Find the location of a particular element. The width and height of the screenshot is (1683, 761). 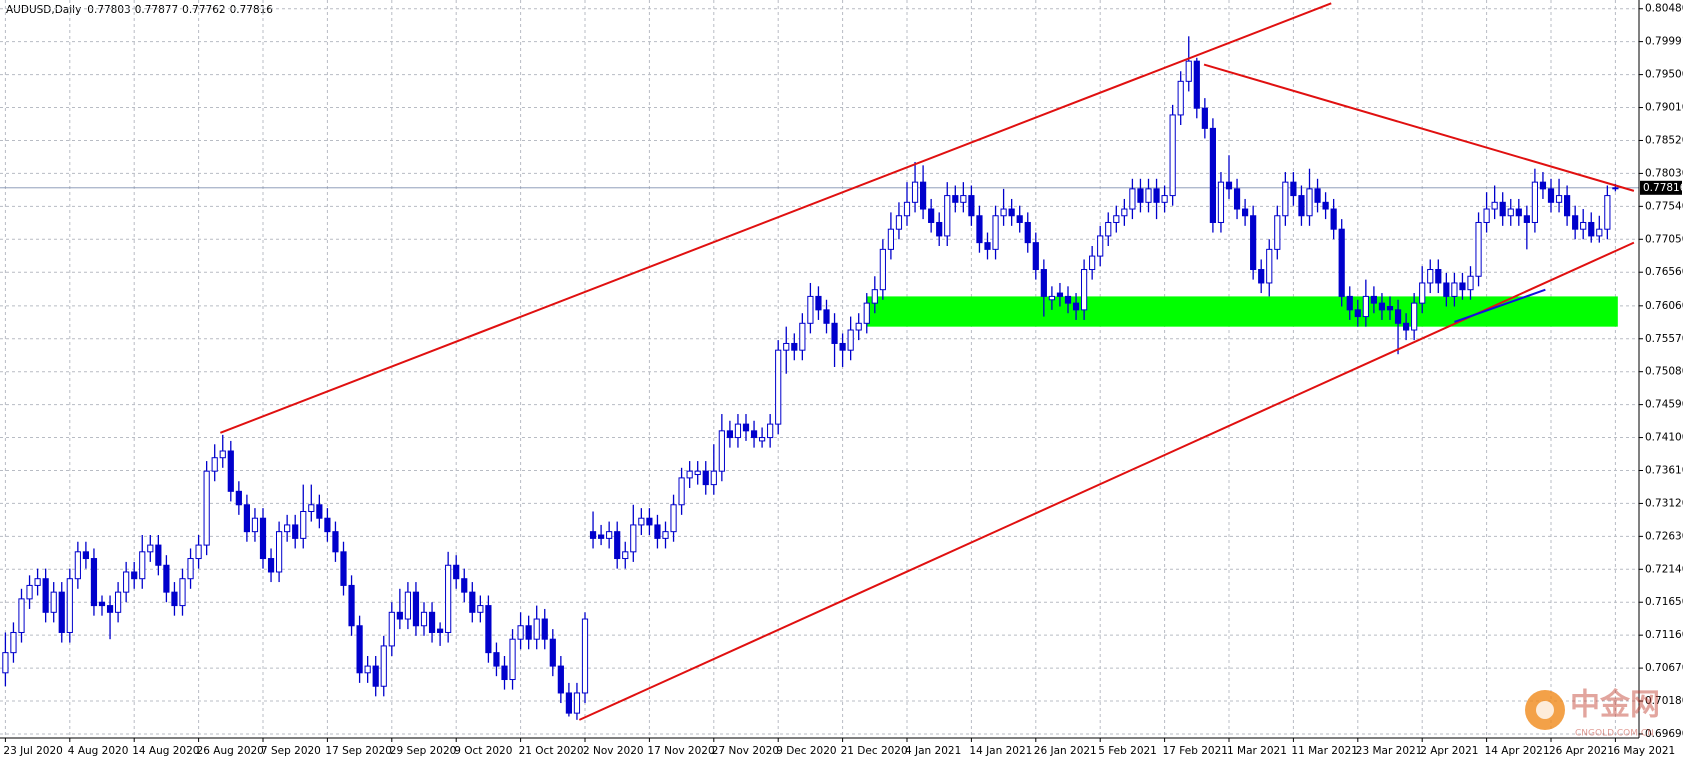

x-tick-label: 14 Jan 2021 is located at coordinates (1000, 751).